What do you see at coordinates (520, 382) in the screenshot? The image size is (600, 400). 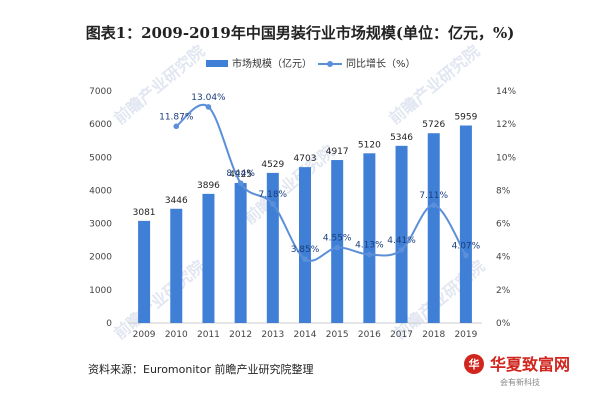 I see `brand-sub: 会有新科技` at bounding box center [520, 382].